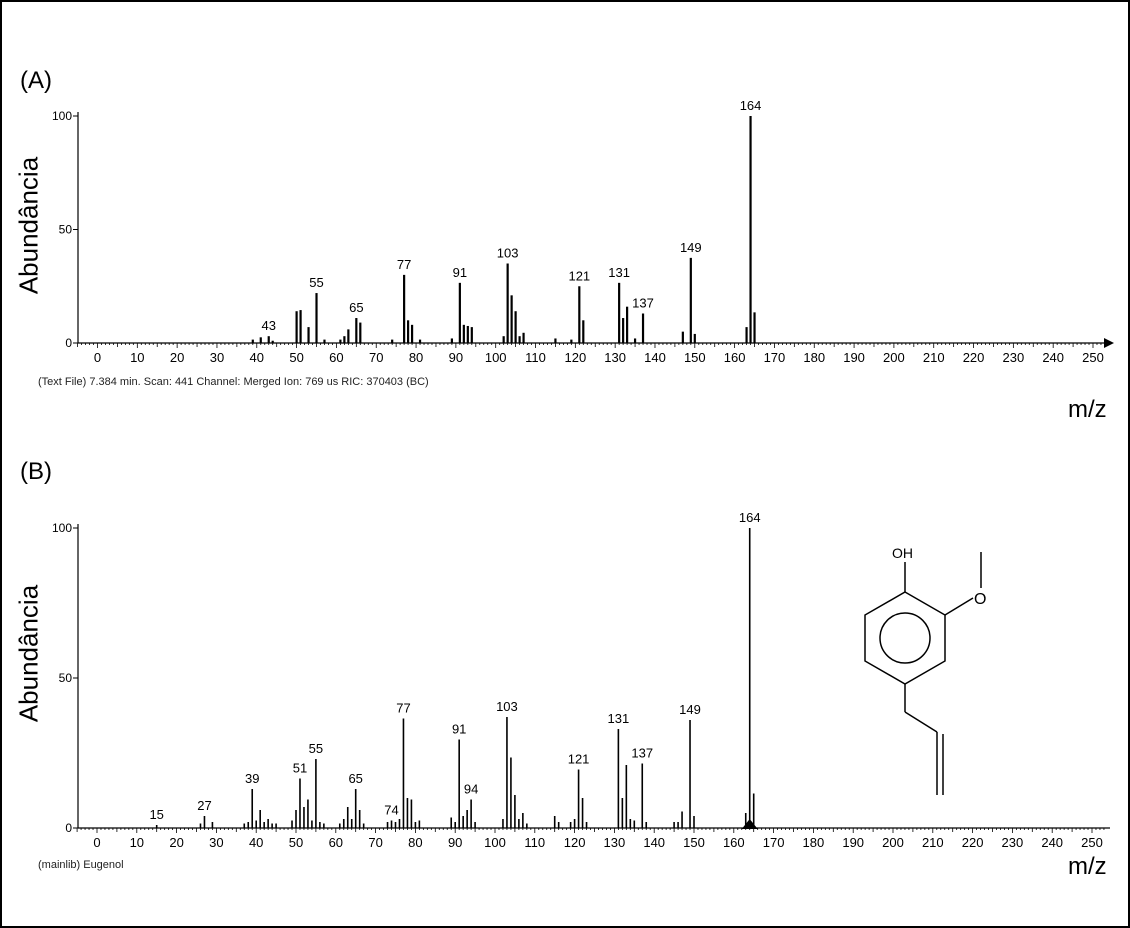  I want to click on panel-label-b: (B), so click(36, 471).